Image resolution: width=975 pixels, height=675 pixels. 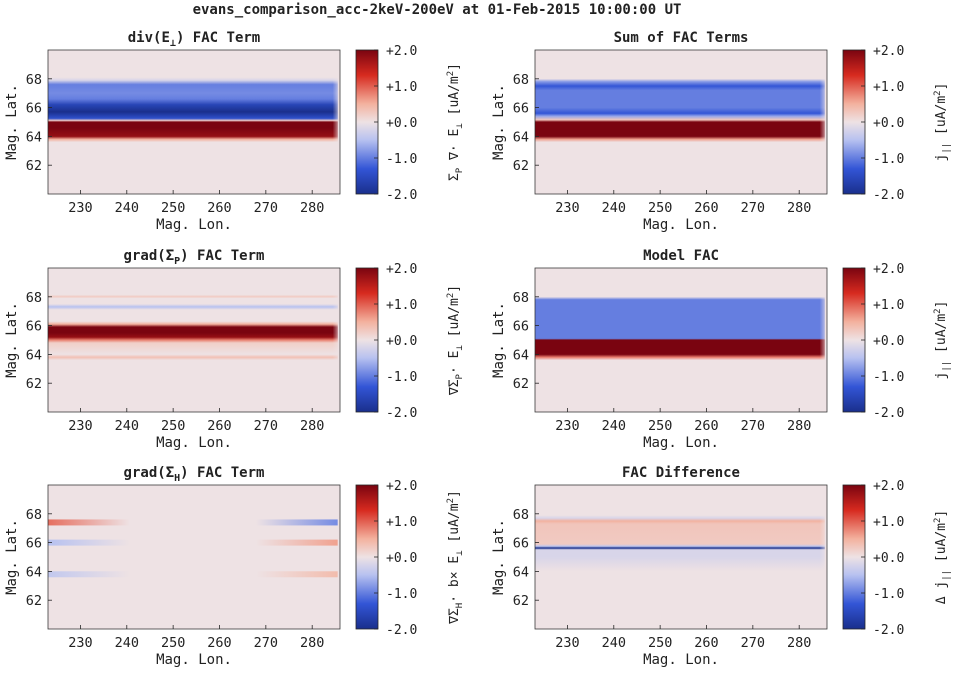 I want to click on colorbar-label: Δ j|| [uA/m2], so click(x=942, y=557).